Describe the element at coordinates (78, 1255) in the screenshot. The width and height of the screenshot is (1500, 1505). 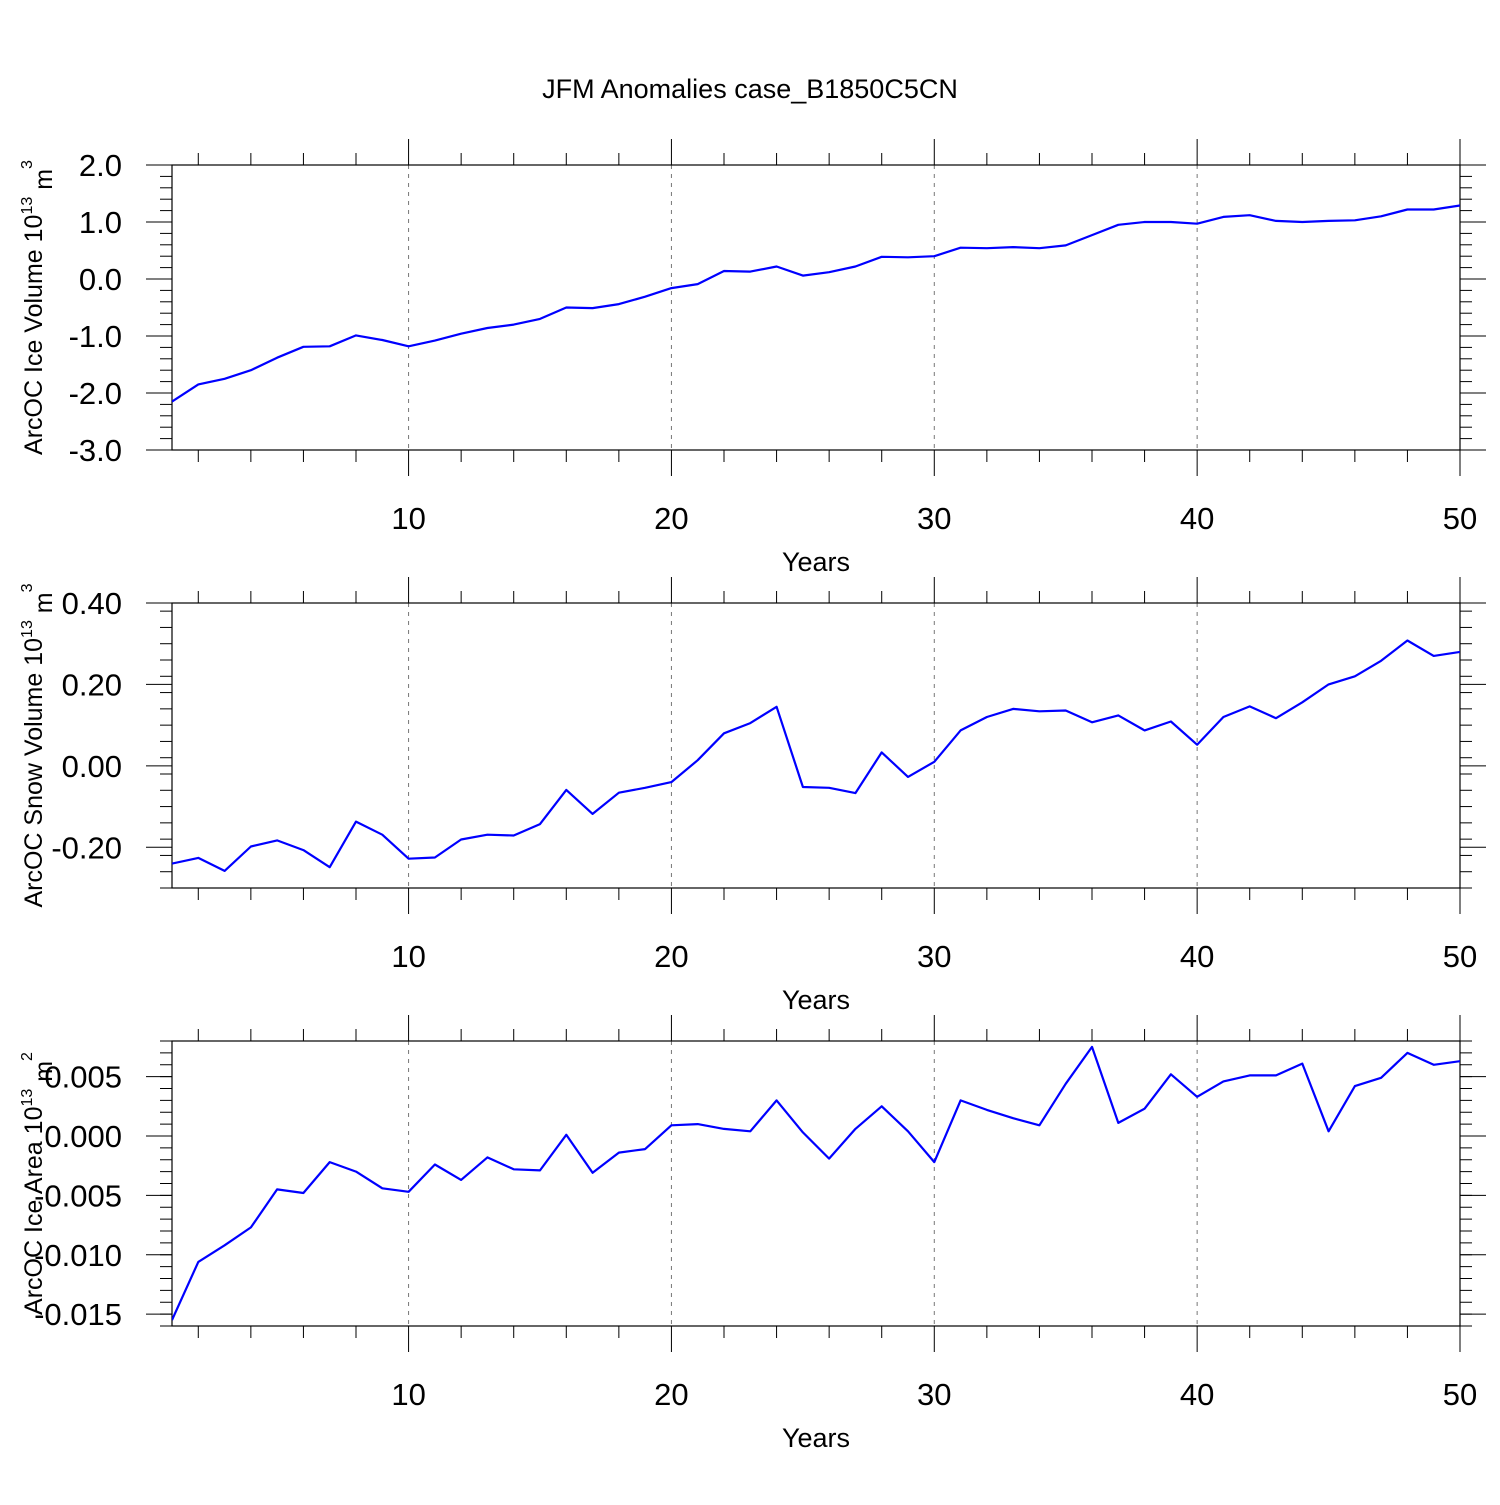
I see `y-tick-label: -0.010` at that location.